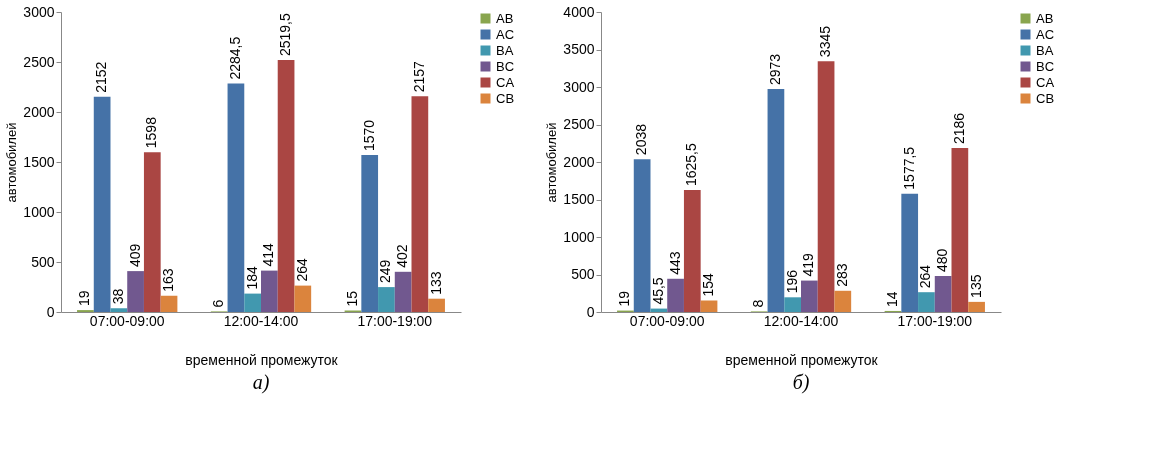  What do you see at coordinates (151, 132) in the screenshot?
I see `data-label: 1598` at bounding box center [151, 132].